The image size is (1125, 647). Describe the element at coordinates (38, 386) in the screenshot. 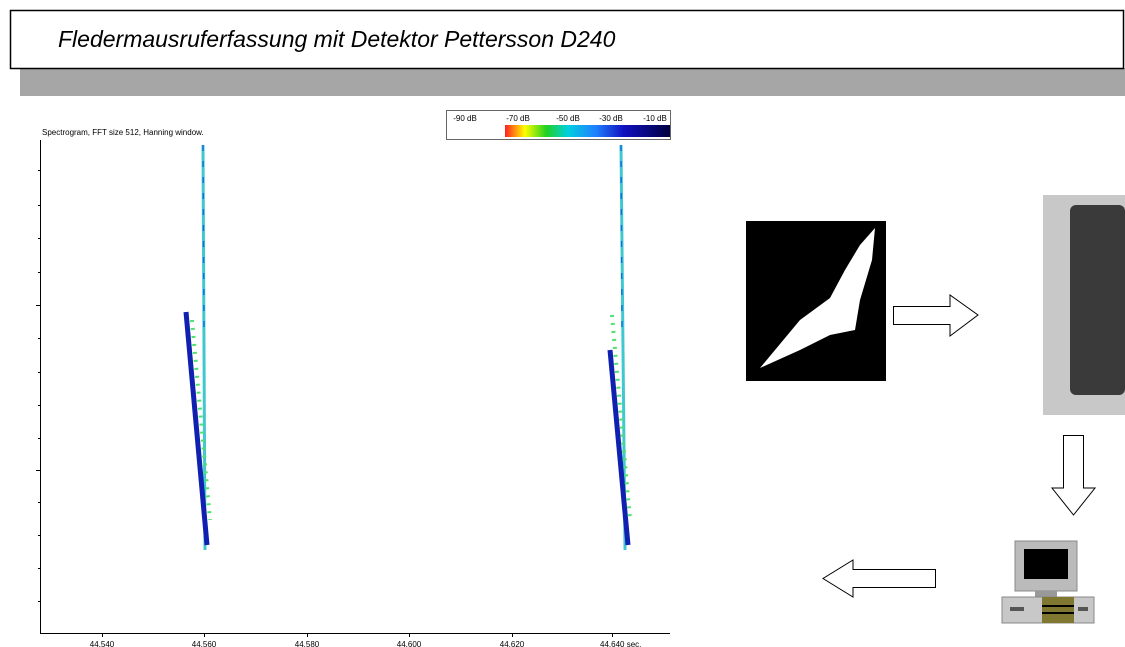

I see `y-ticks` at that location.